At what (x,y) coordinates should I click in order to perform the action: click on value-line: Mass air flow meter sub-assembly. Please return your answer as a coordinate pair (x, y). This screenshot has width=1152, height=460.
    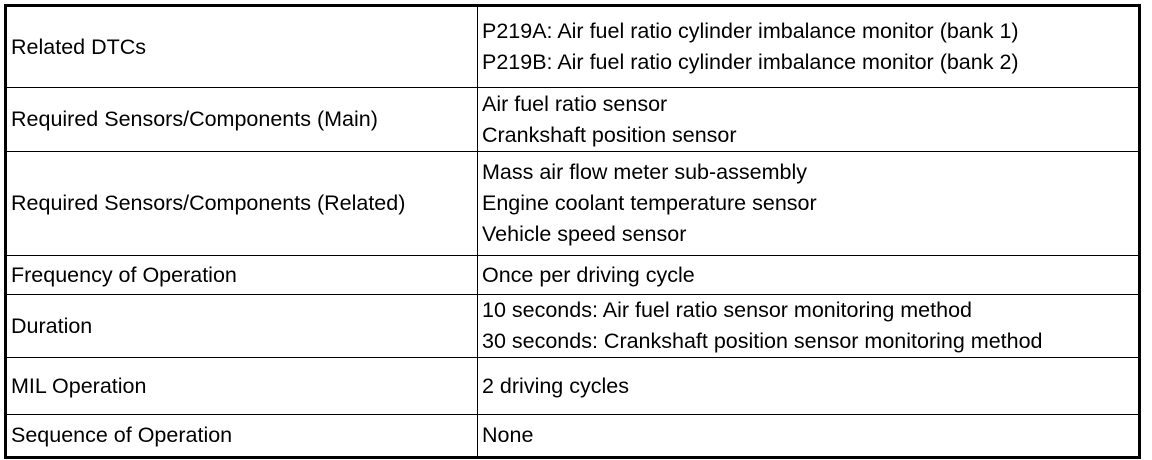
    Looking at the image, I should click on (644, 172).